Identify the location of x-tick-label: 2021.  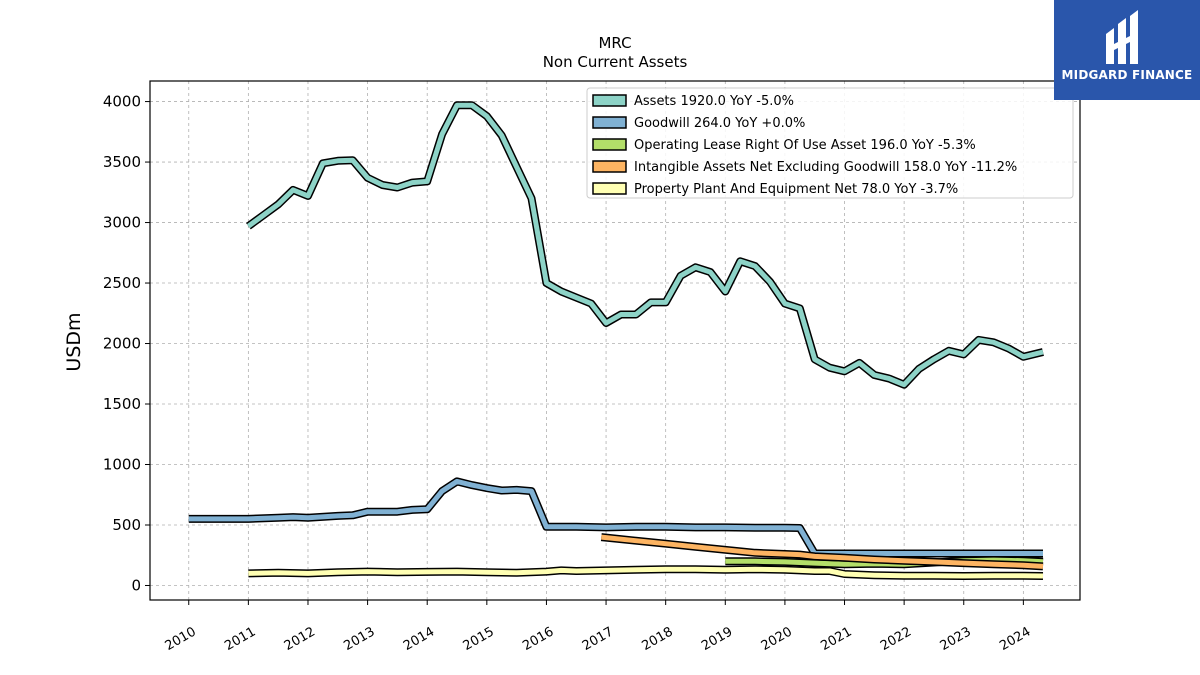
(836, 639).